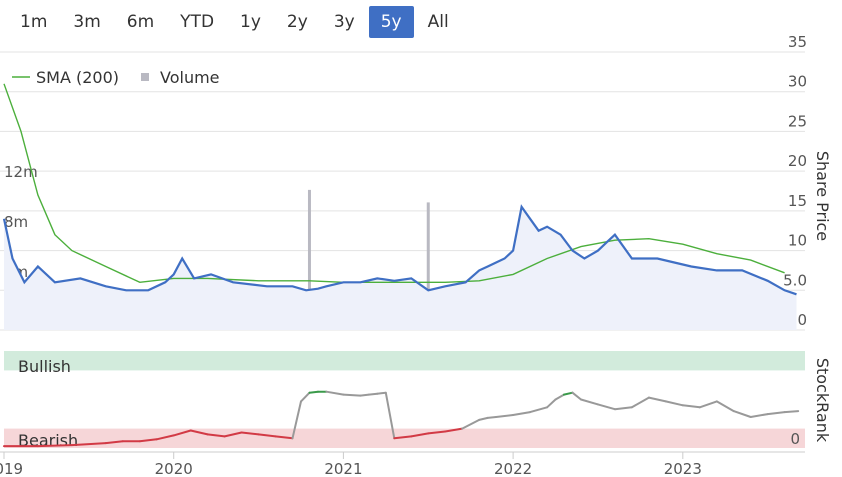  What do you see at coordinates (140, 22) in the screenshot?
I see `range-button-6m: 6m` at bounding box center [140, 22].